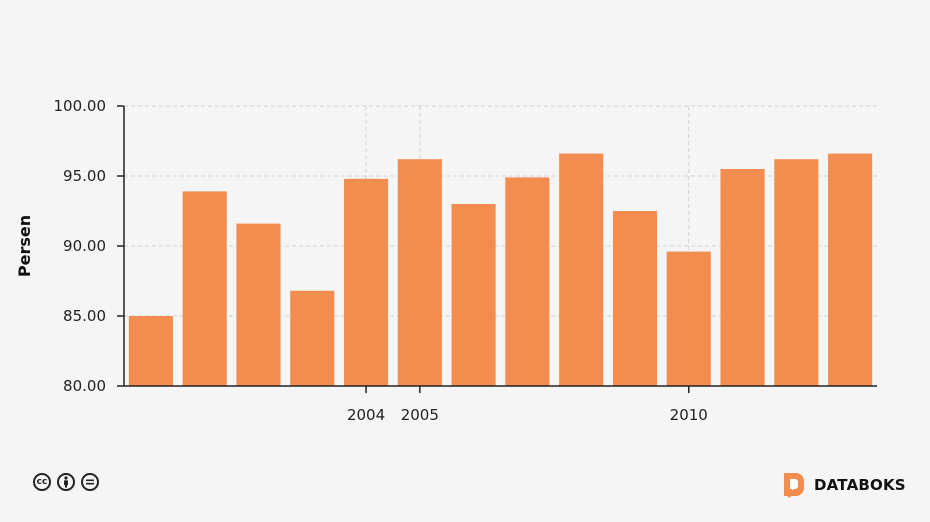  I want to click on y-tick-label: 100.00, so click(80, 106).